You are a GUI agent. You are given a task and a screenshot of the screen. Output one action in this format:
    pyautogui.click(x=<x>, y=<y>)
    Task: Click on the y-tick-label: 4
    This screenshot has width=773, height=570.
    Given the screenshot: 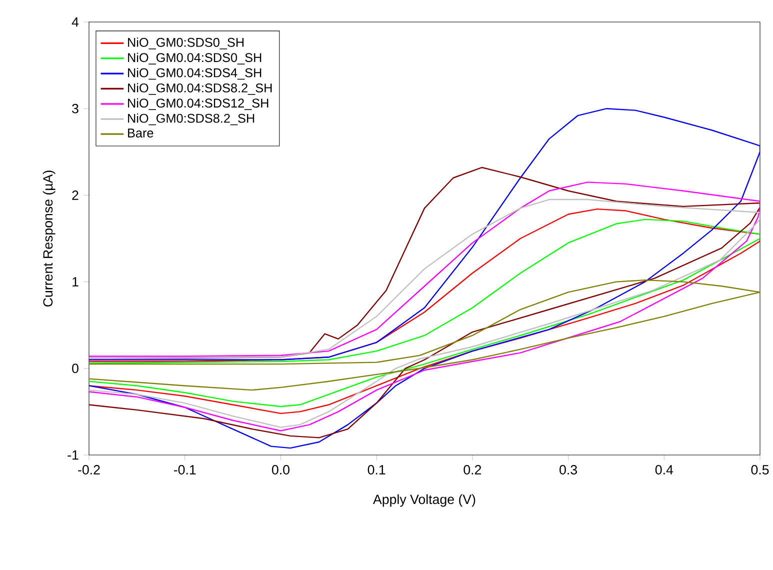 What is the action you would take?
    pyautogui.click(x=75, y=22)
    